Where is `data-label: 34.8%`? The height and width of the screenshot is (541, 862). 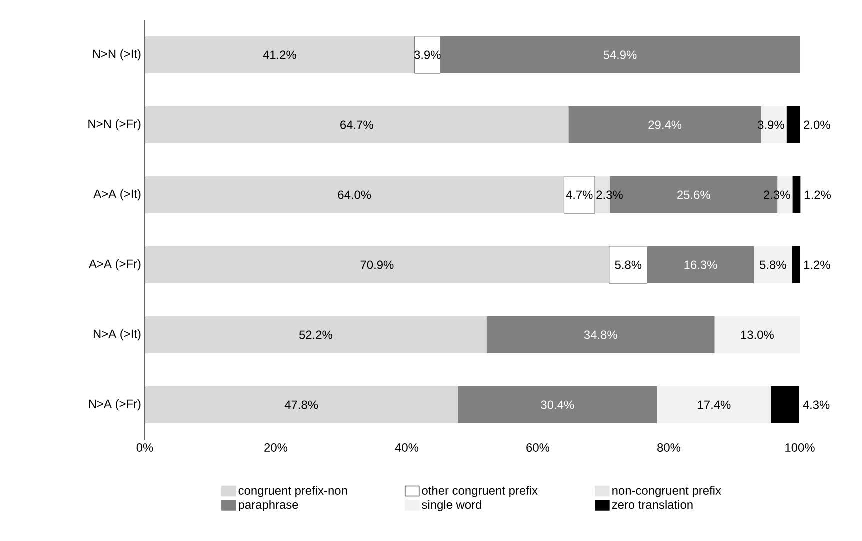
data-label: 34.8% is located at coordinates (601, 335).